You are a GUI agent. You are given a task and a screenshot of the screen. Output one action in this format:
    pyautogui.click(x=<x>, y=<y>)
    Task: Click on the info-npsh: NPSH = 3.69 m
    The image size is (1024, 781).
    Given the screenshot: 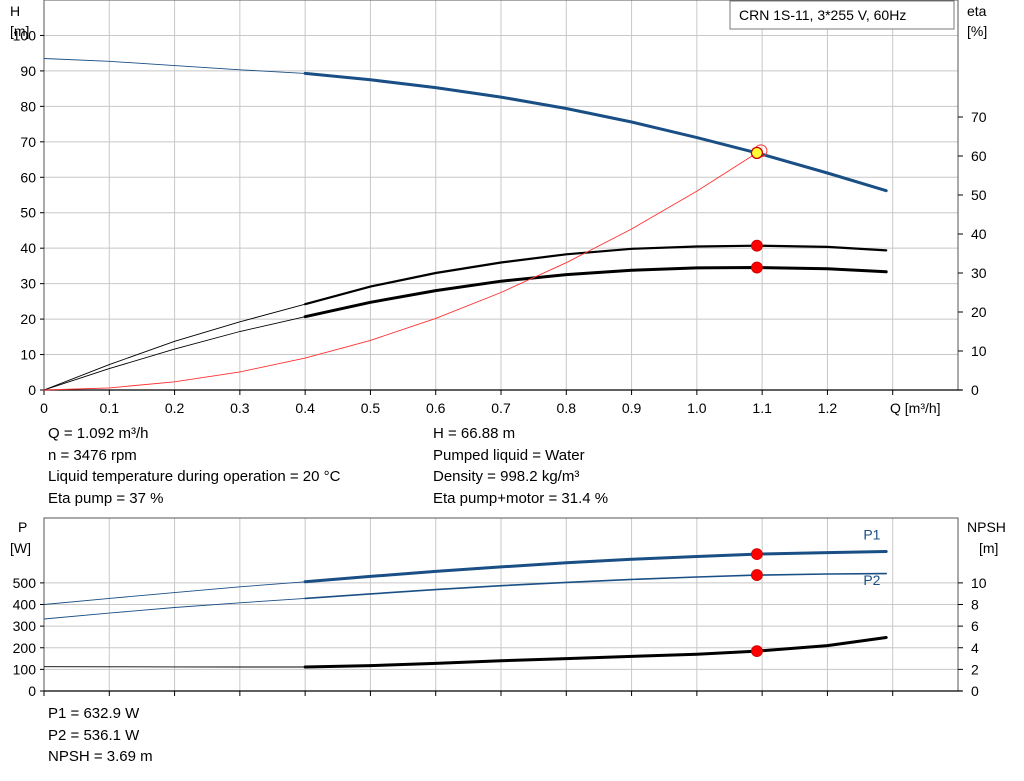 What is the action you would take?
    pyautogui.click(x=100, y=756)
    